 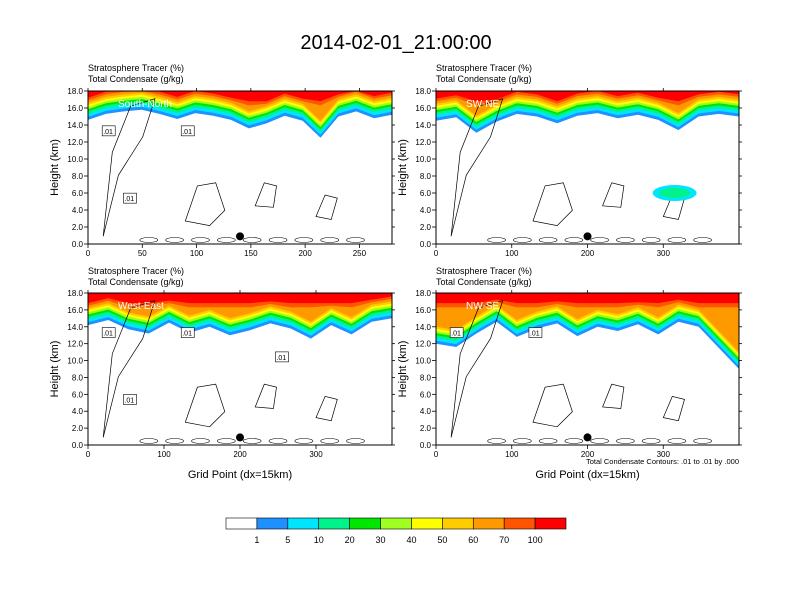 What do you see at coordinates (587, 167) in the screenshot?
I see `panel-2-field` at bounding box center [587, 167].